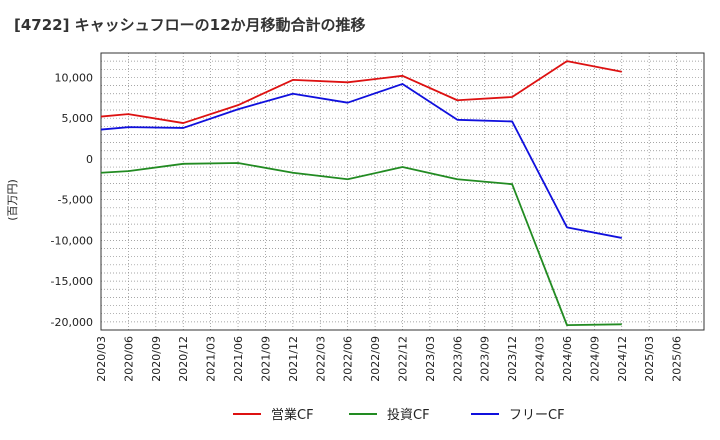 The height and width of the screenshot is (440, 720). I want to click on x-tick-label: 2025/06, so click(677, 359).